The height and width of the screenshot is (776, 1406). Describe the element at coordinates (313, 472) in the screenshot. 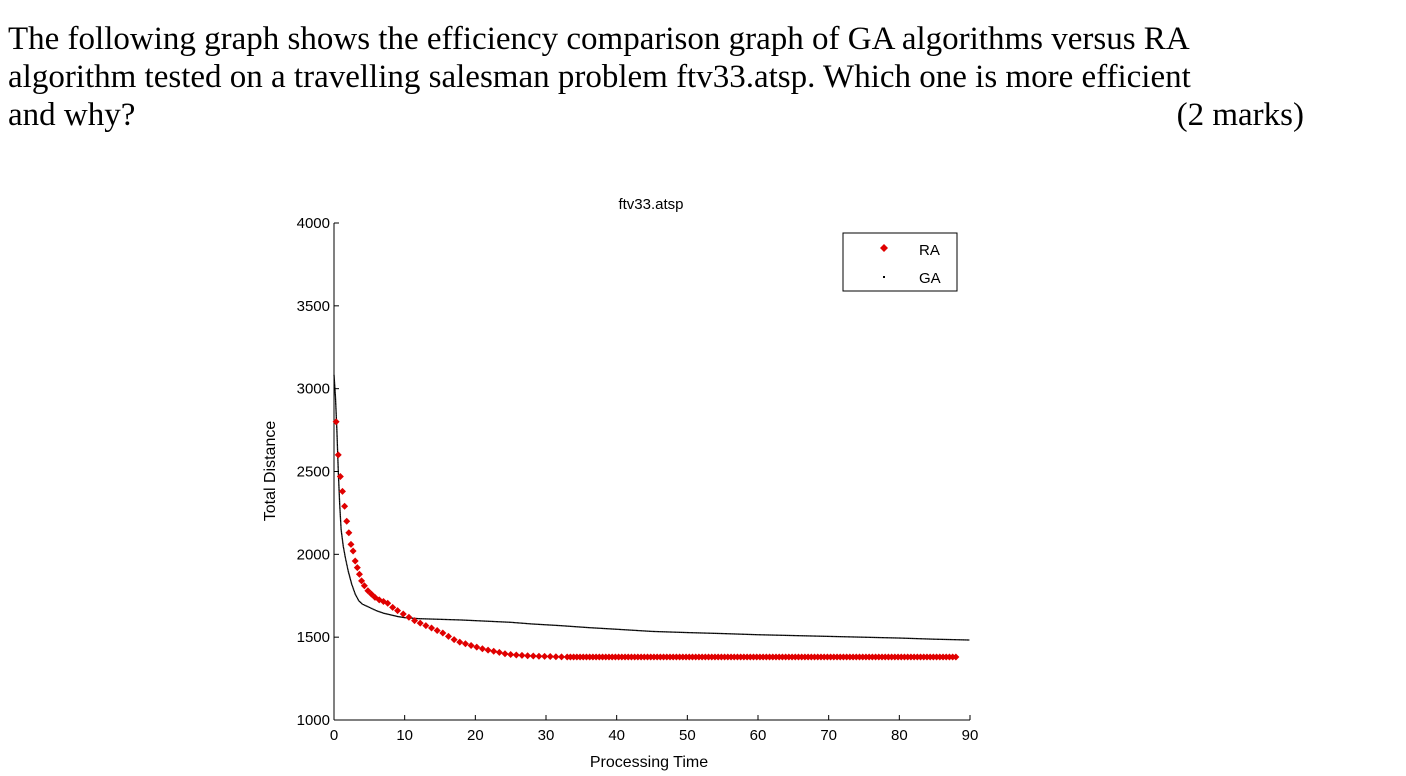

I see `y-tick-label: 2500` at that location.